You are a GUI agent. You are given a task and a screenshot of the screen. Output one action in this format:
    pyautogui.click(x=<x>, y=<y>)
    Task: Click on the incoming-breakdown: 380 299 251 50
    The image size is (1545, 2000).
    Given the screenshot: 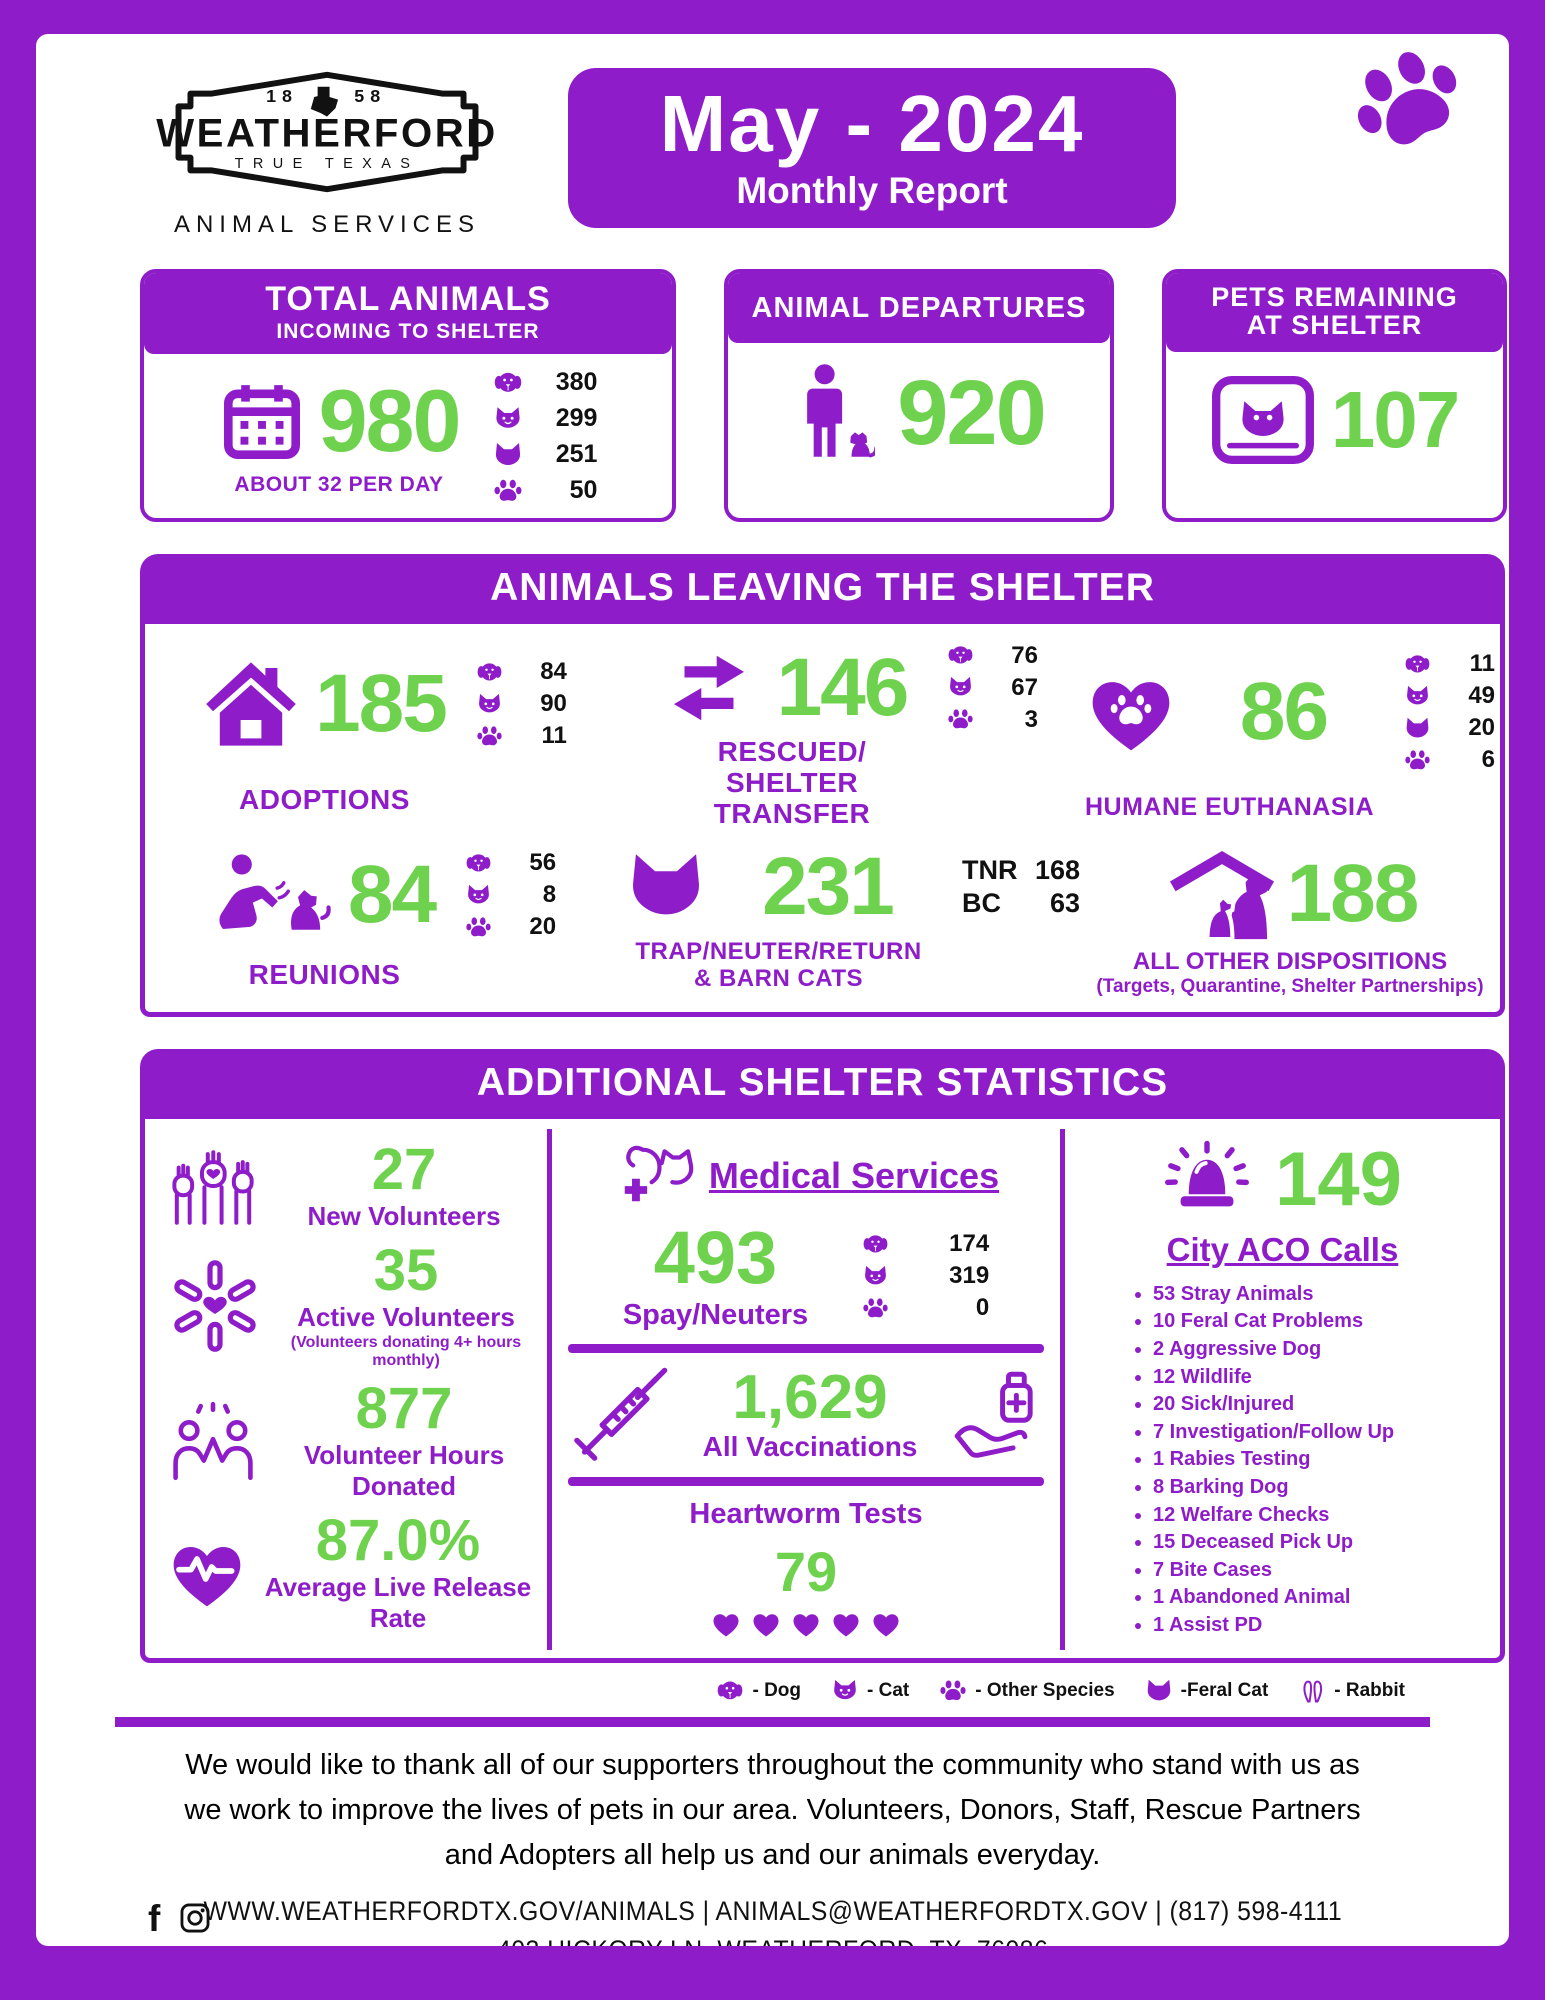 What is the action you would take?
    pyautogui.click(x=545, y=437)
    